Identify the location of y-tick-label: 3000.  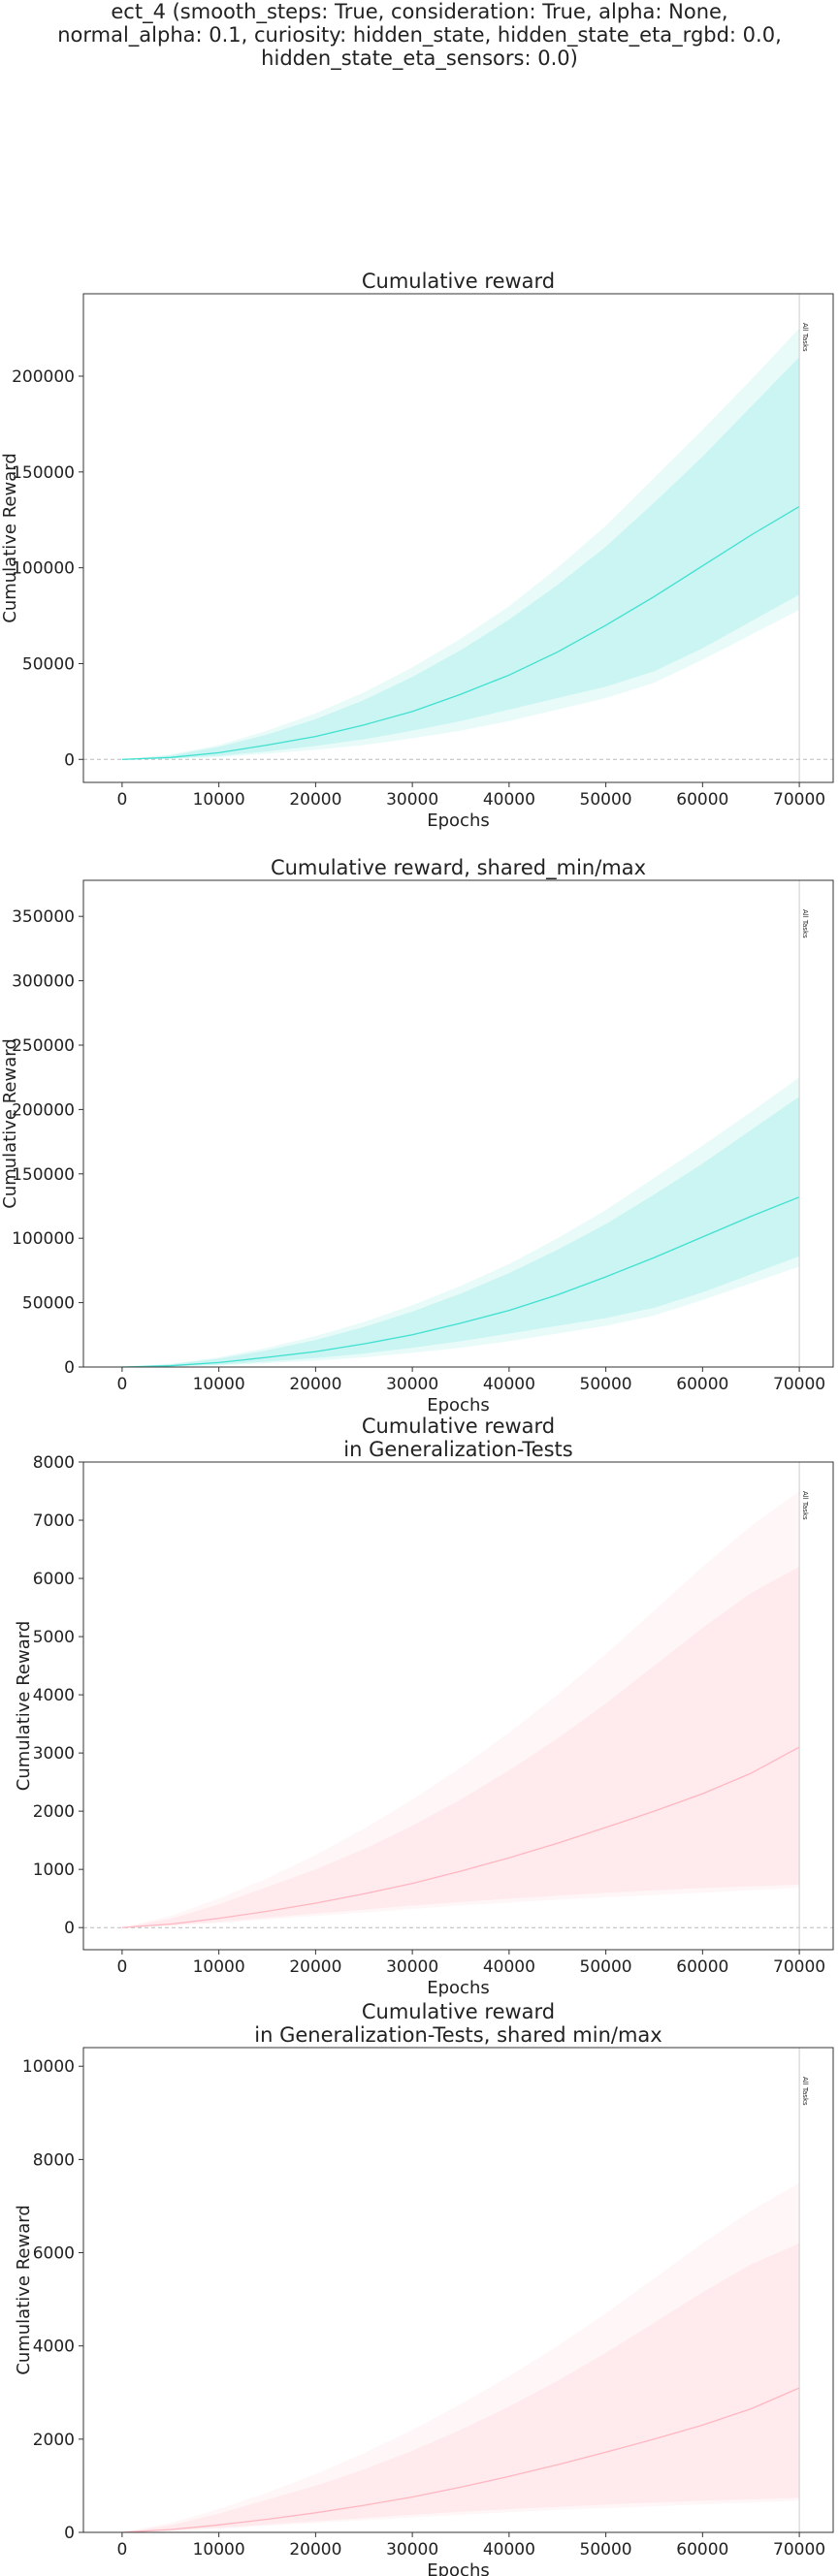
(54, 1754).